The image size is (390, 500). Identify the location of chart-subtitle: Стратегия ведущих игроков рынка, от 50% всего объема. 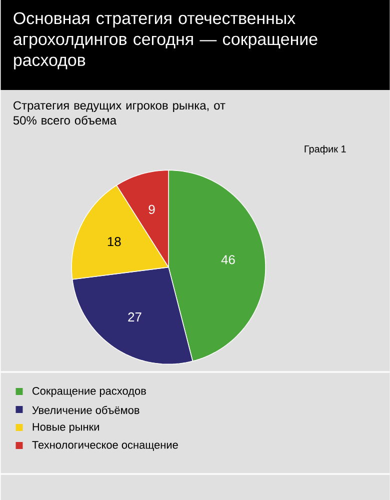
(119, 113).